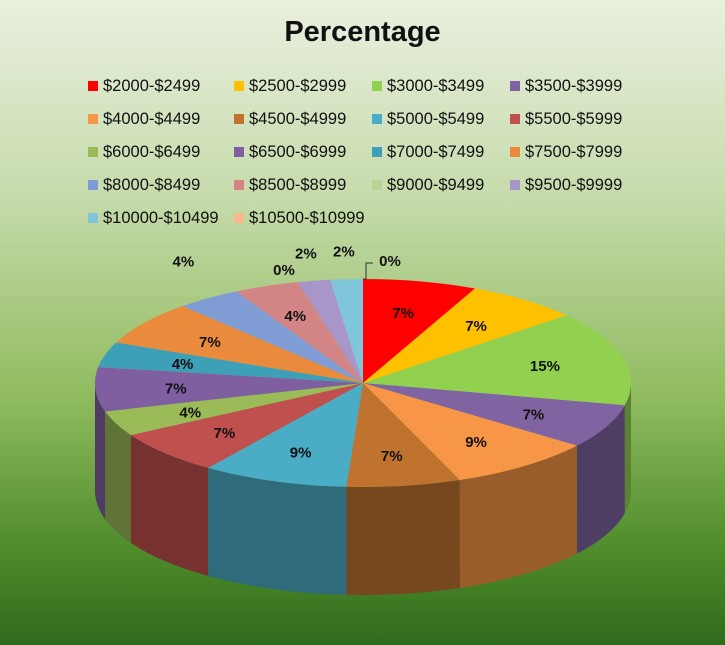 The image size is (725, 645). Describe the element at coordinates (152, 119) in the screenshot. I see `legend-label: $4000-$4499` at that location.